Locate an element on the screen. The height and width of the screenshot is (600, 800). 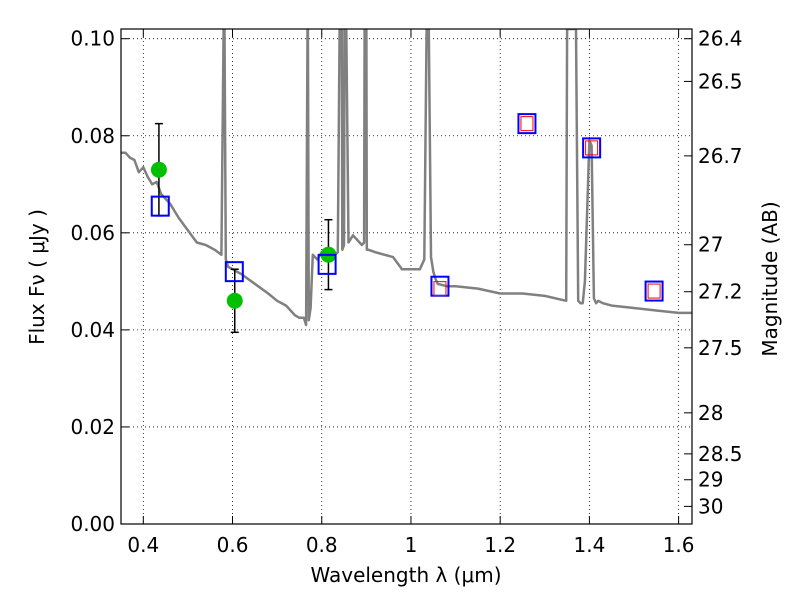
x-tick-label: 0.8 is located at coordinates (322, 545).